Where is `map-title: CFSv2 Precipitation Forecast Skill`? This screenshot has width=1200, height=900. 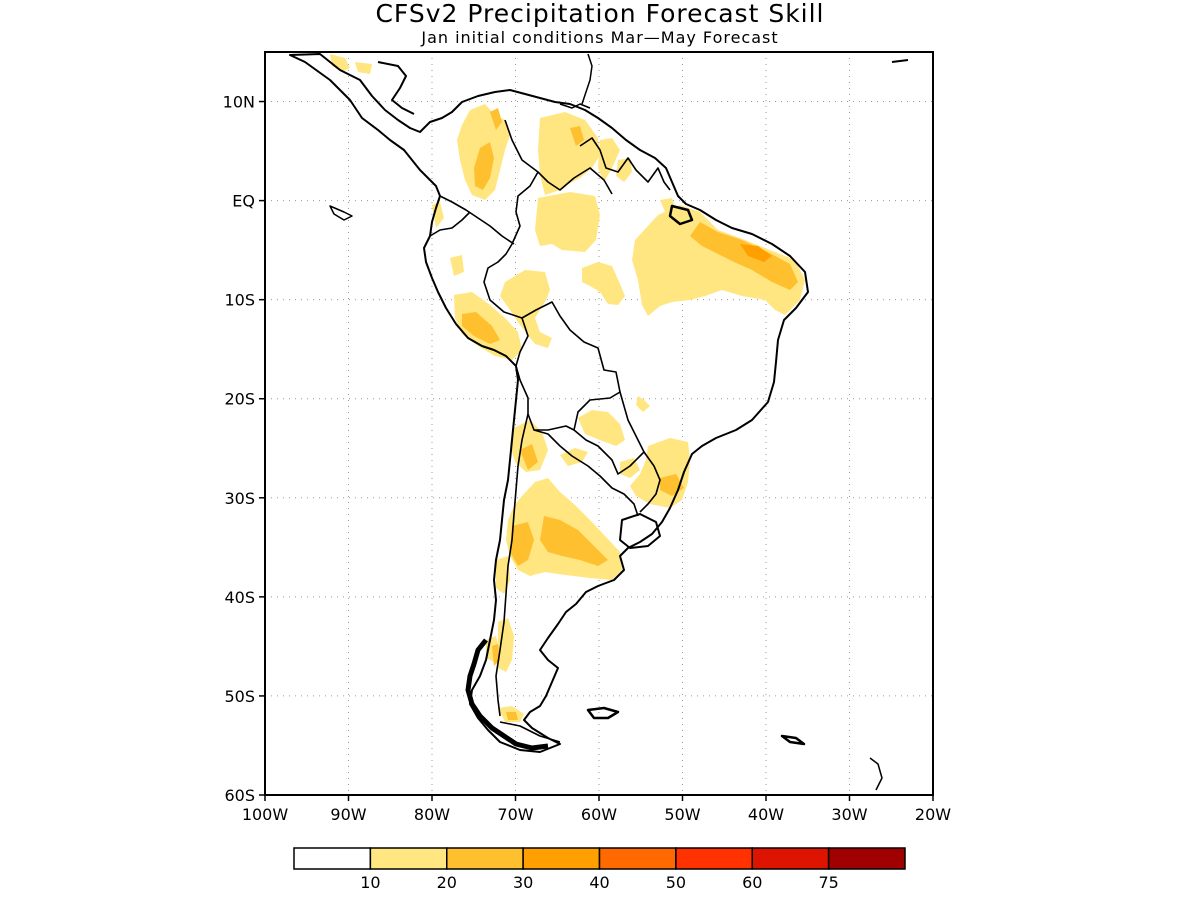
map-title: CFSv2 Precipitation Forecast Skill is located at coordinates (600, 14).